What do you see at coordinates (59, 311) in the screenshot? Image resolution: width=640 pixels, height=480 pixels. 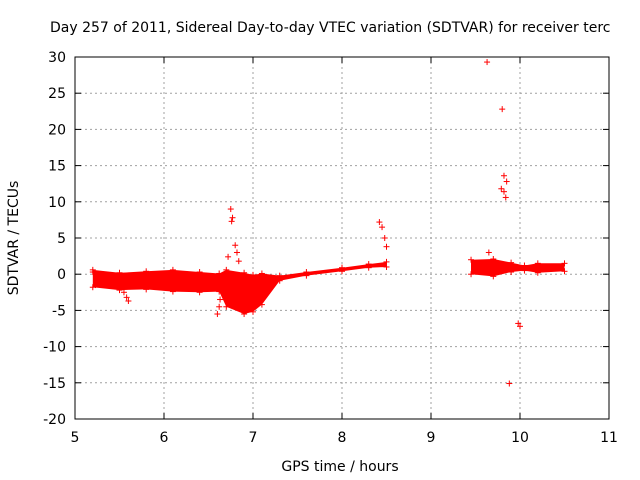 I see `y-tick-label: -5` at bounding box center [59, 311].